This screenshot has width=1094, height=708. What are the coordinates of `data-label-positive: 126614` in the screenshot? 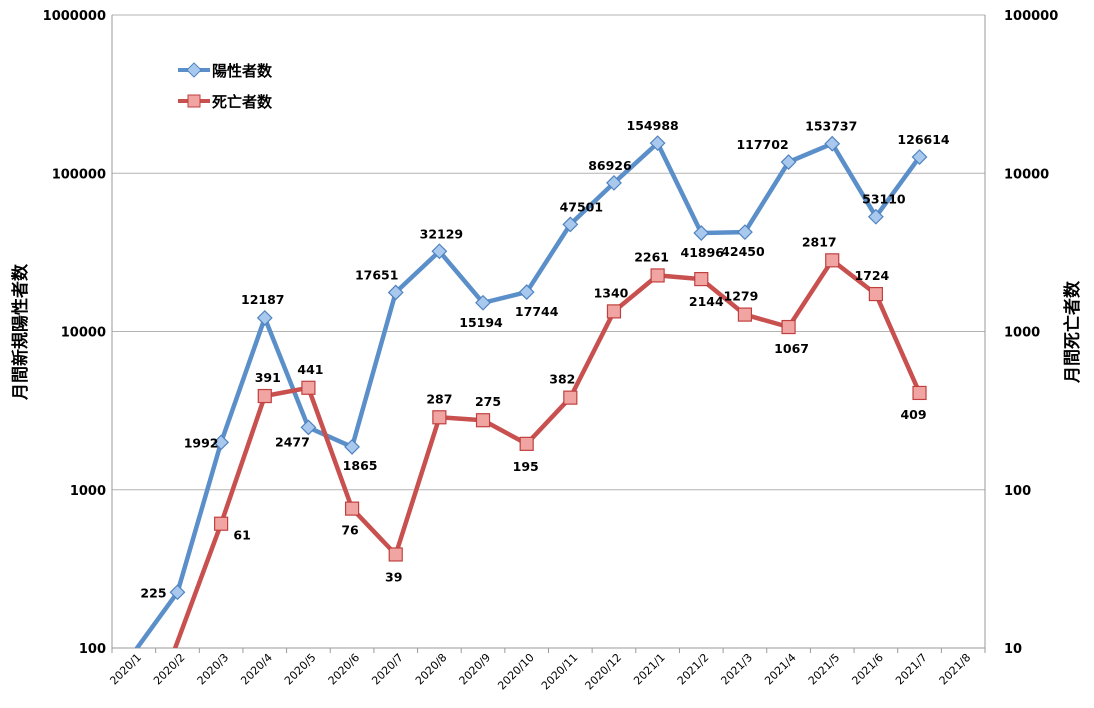 It's located at (923, 139).